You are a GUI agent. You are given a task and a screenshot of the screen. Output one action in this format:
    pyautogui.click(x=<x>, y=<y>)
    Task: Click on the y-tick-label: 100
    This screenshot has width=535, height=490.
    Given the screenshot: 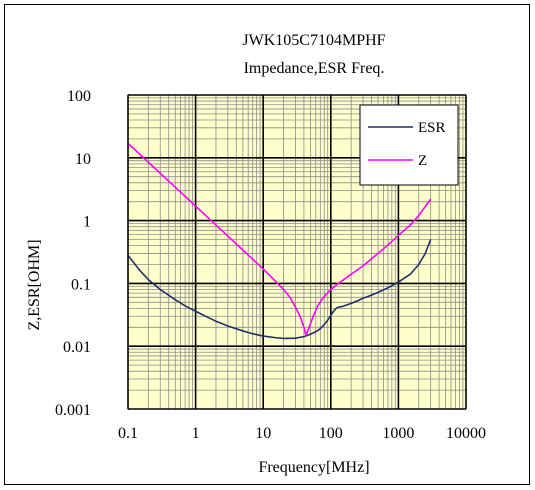 What is the action you would take?
    pyautogui.click(x=79, y=96)
    